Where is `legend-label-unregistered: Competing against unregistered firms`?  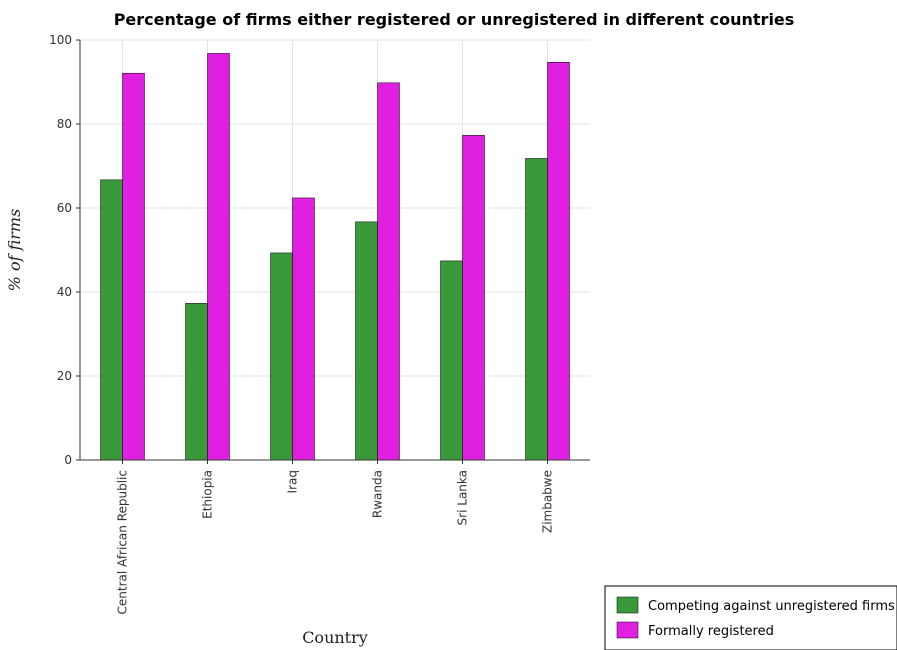 legend-label-unregistered: Competing against unregistered firms is located at coordinates (771, 606).